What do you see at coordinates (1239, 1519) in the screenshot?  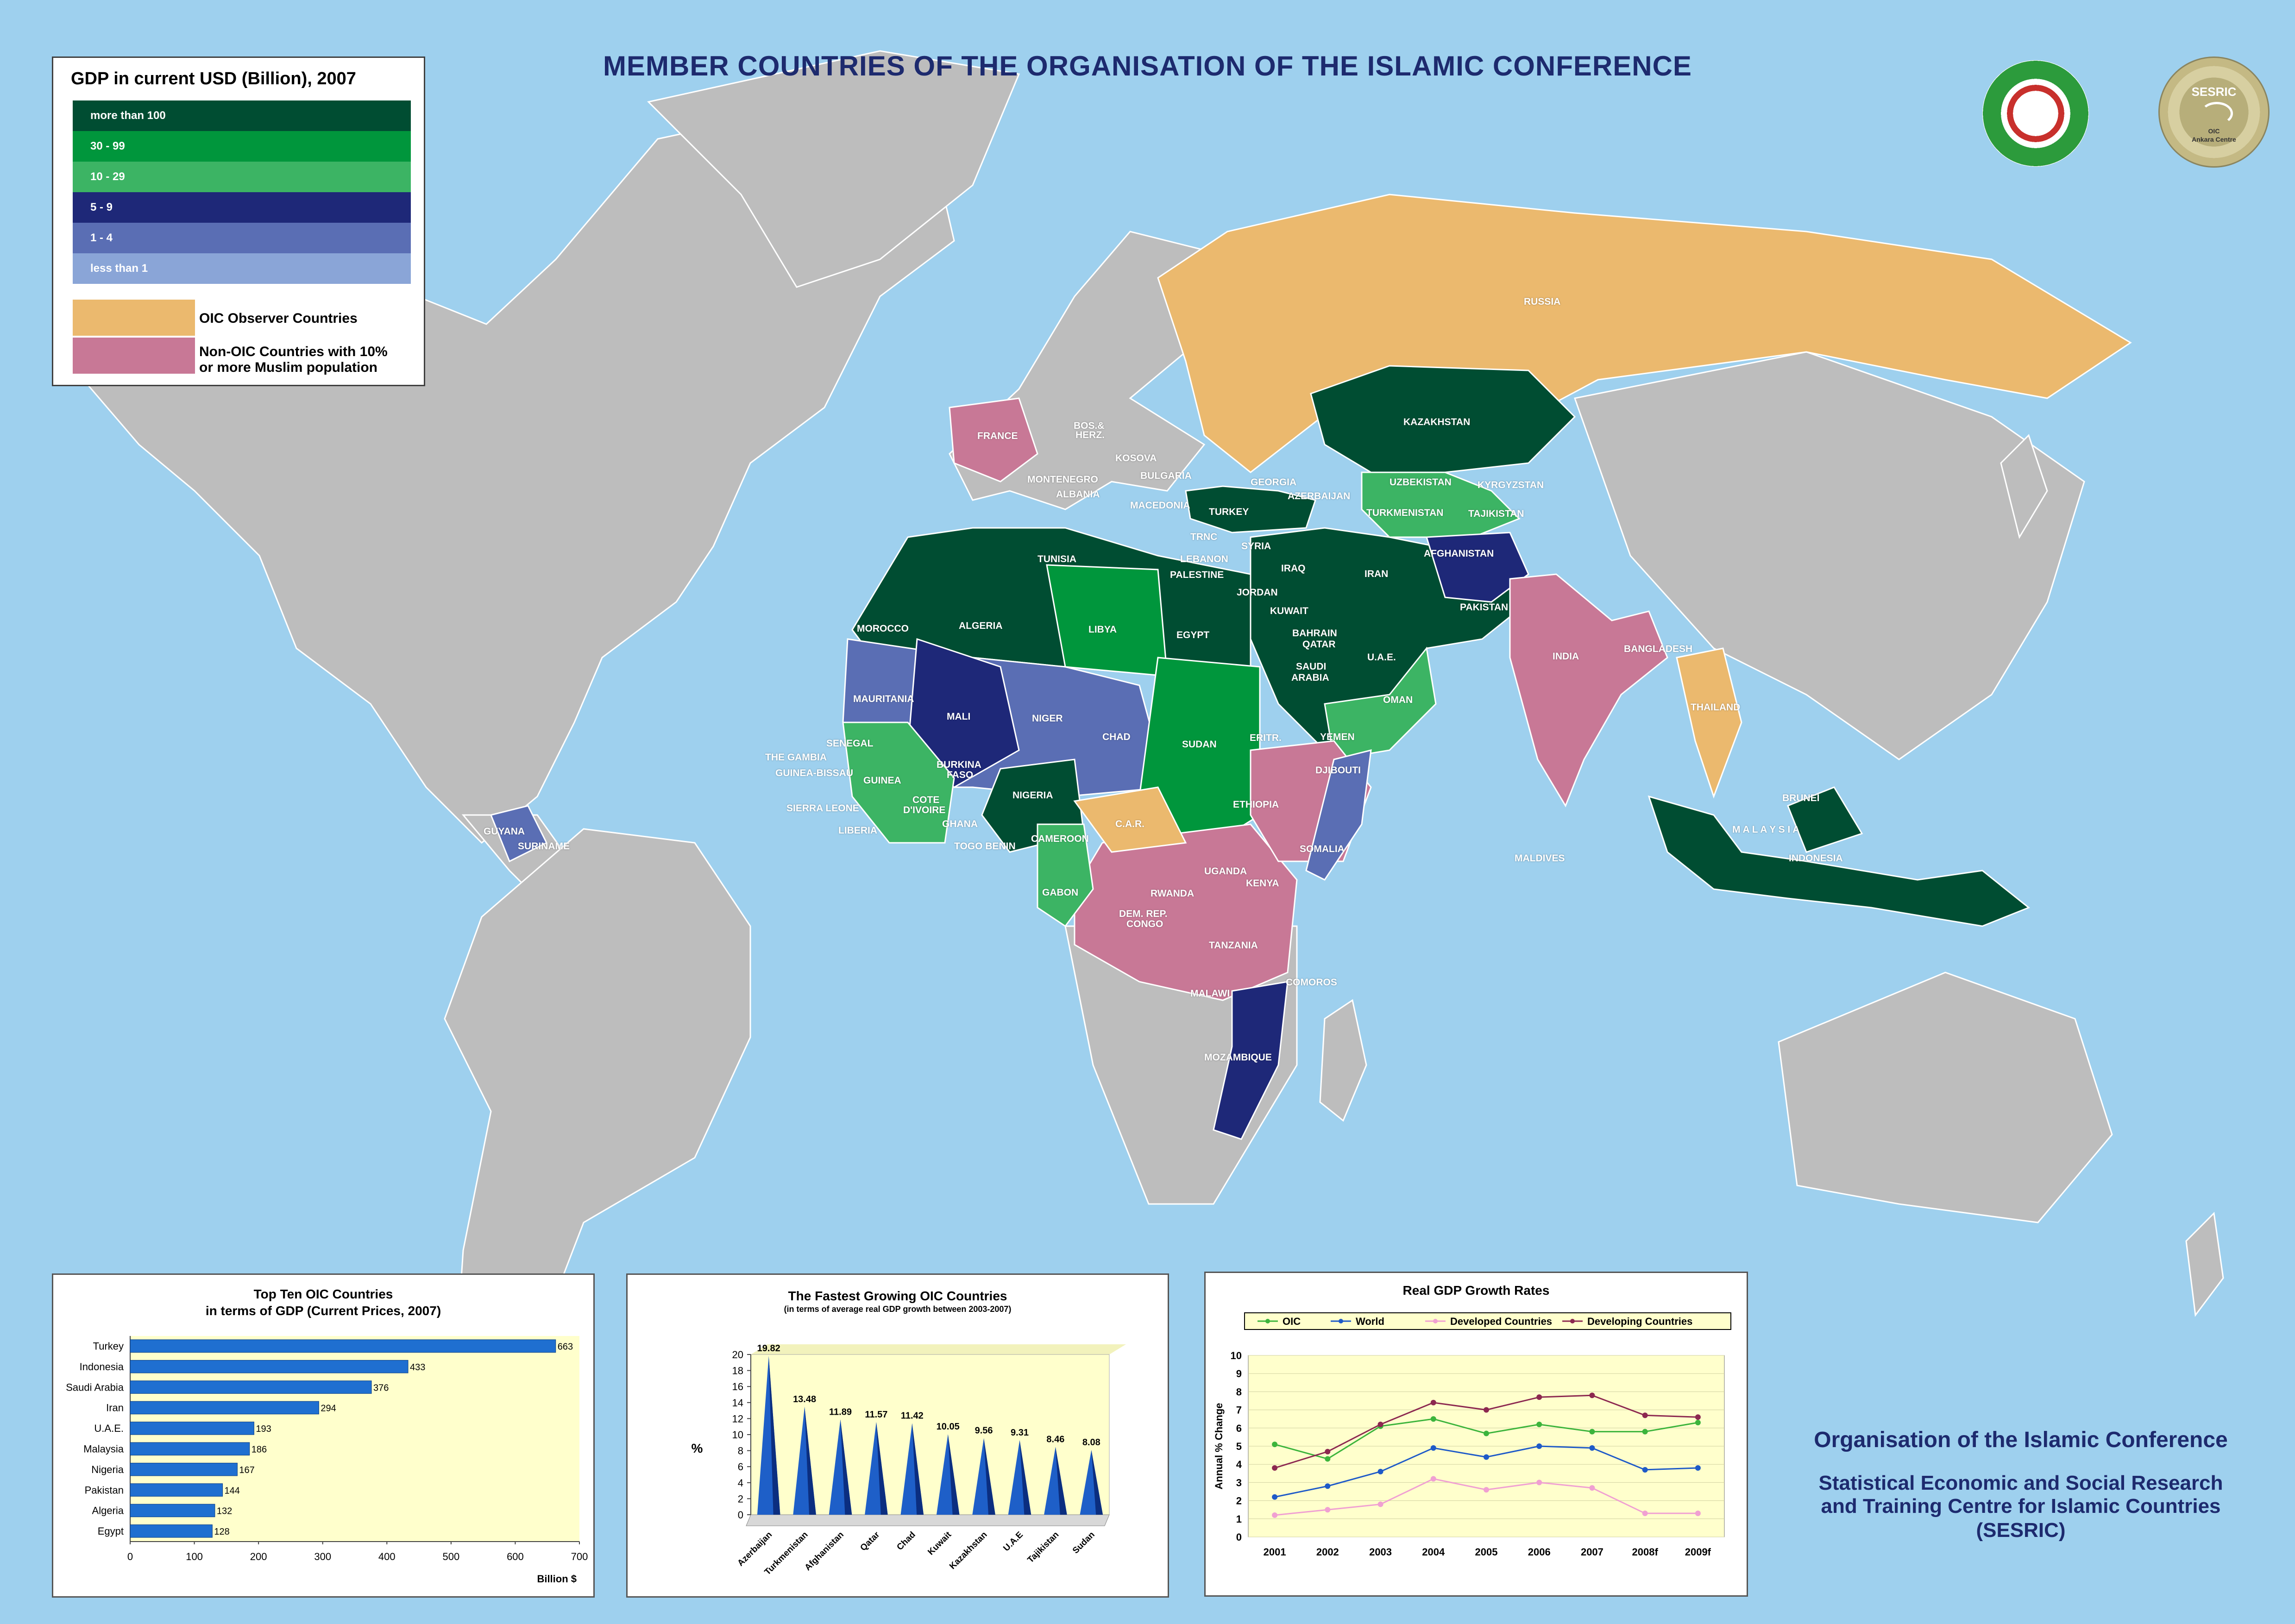 I see `chart3-ytick-label: 1` at bounding box center [1239, 1519].